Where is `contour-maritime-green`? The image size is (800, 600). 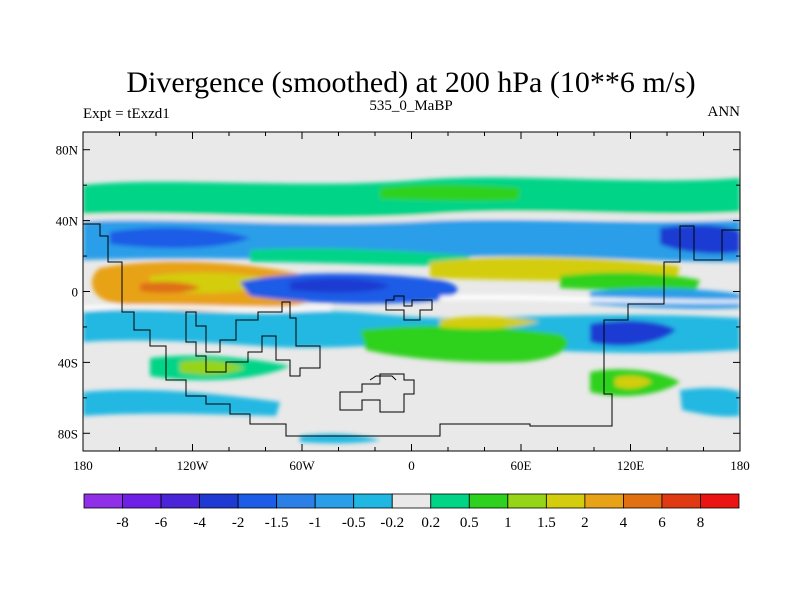
contour-maritime-green is located at coordinates (630, 281).